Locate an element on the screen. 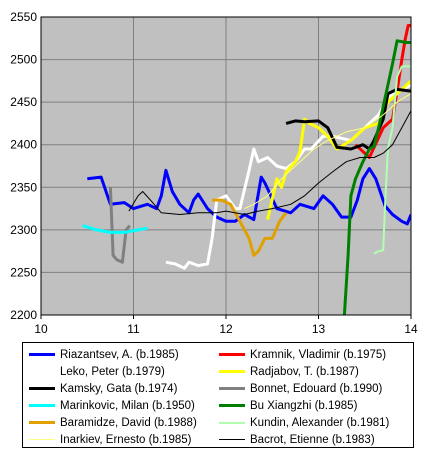 Image resolution: width=426 pixels, height=457 pixels. y-tick-label: 2200 is located at coordinates (23, 315).